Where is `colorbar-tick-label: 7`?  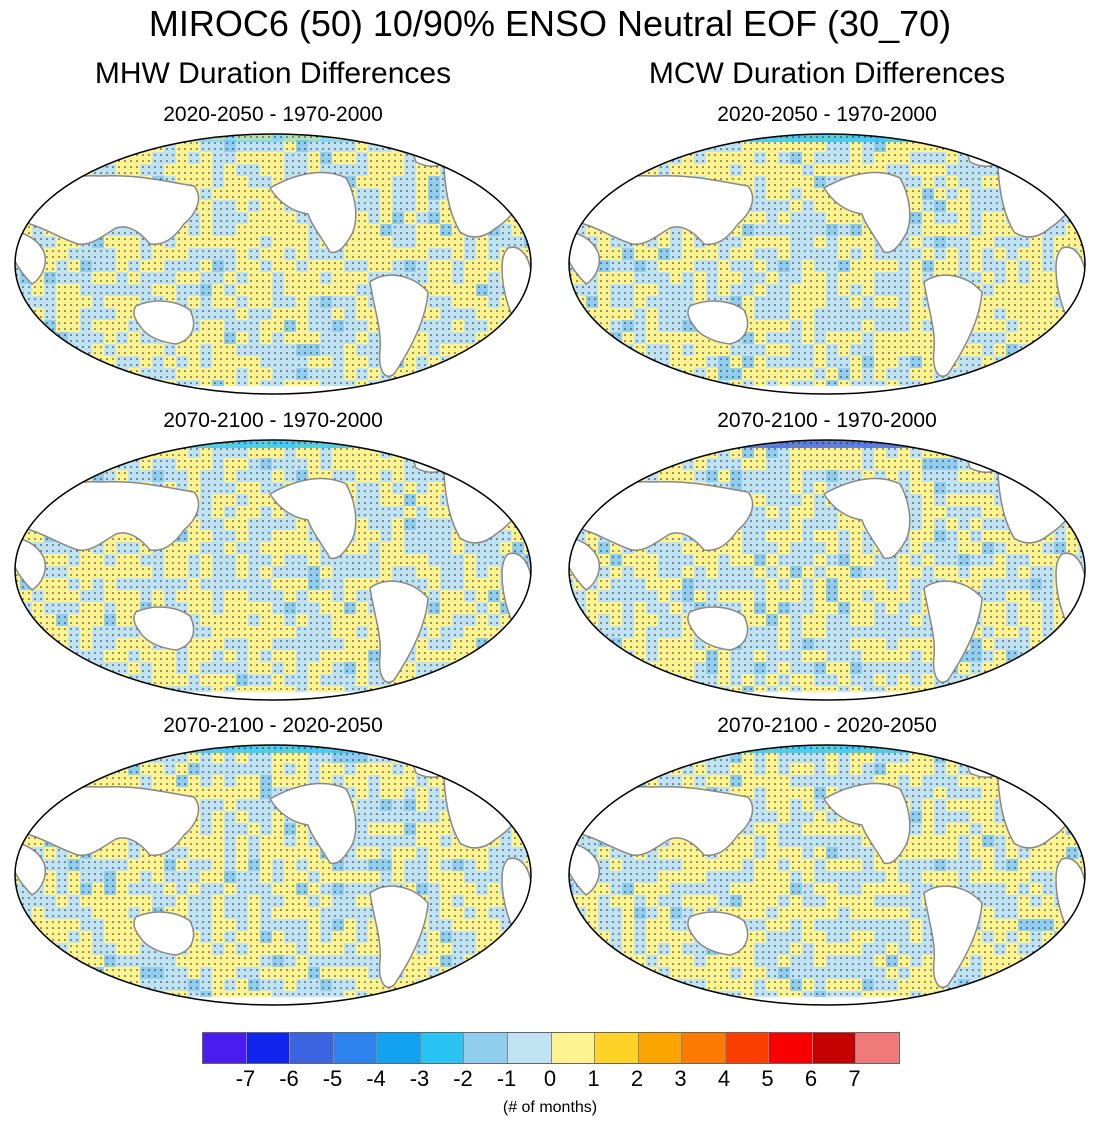
colorbar-tick-label: 7 is located at coordinates (854, 1078).